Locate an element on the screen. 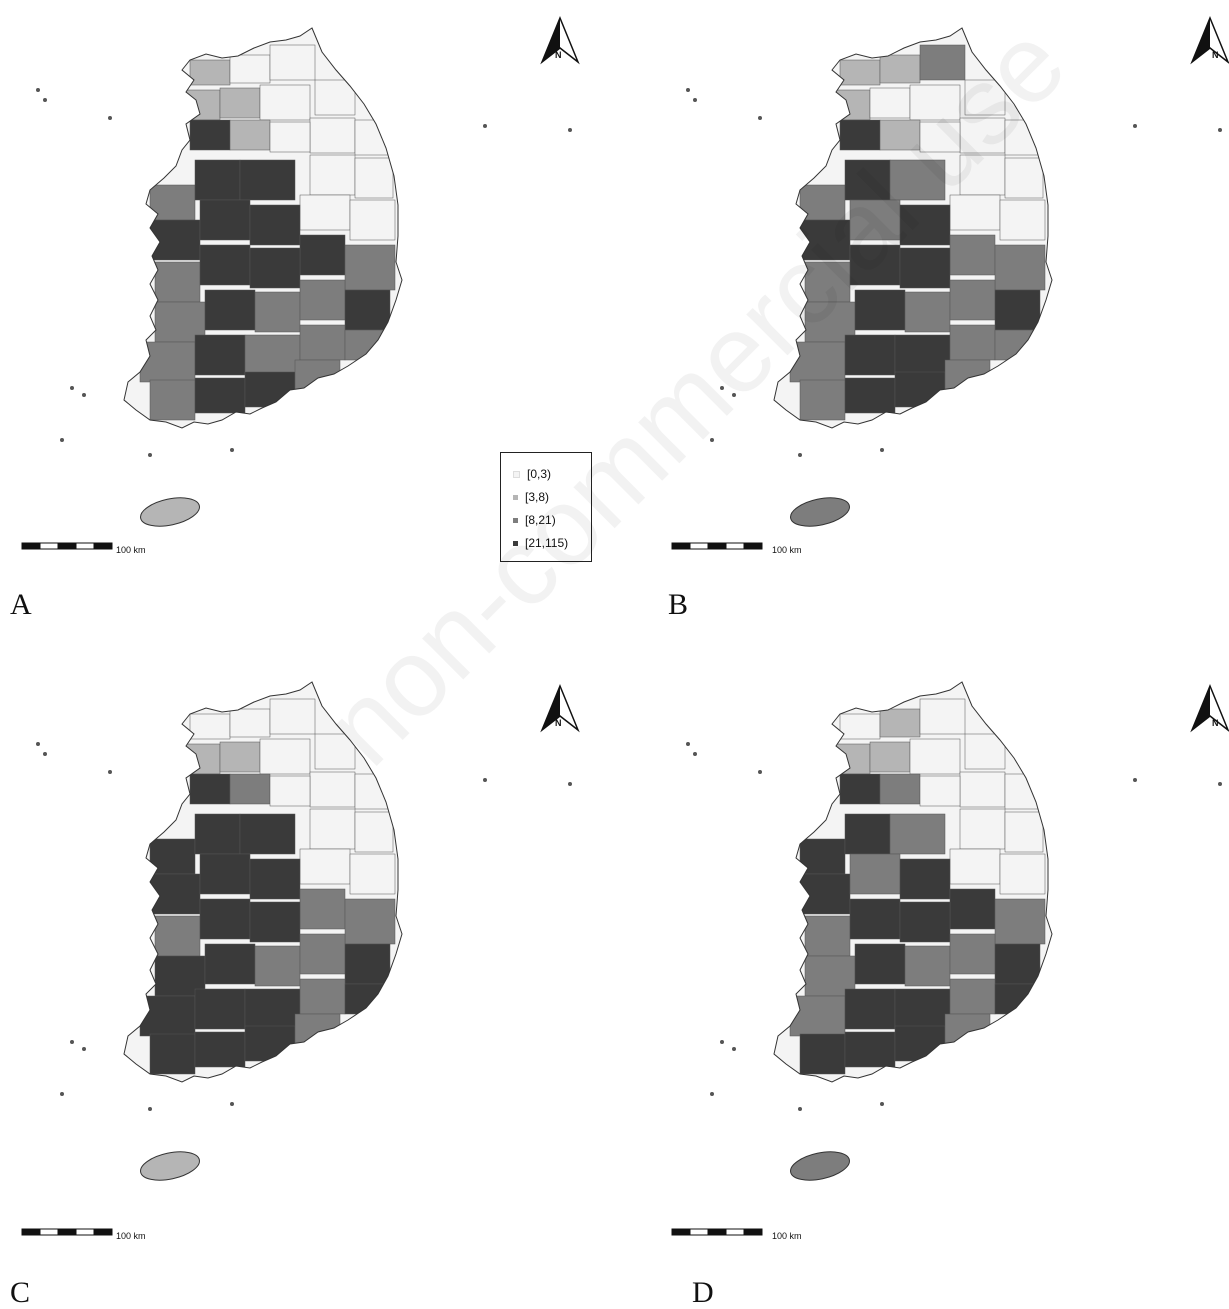 The height and width of the screenshot is (1309, 1229). jeju-island is located at coordinates (170, 1166).